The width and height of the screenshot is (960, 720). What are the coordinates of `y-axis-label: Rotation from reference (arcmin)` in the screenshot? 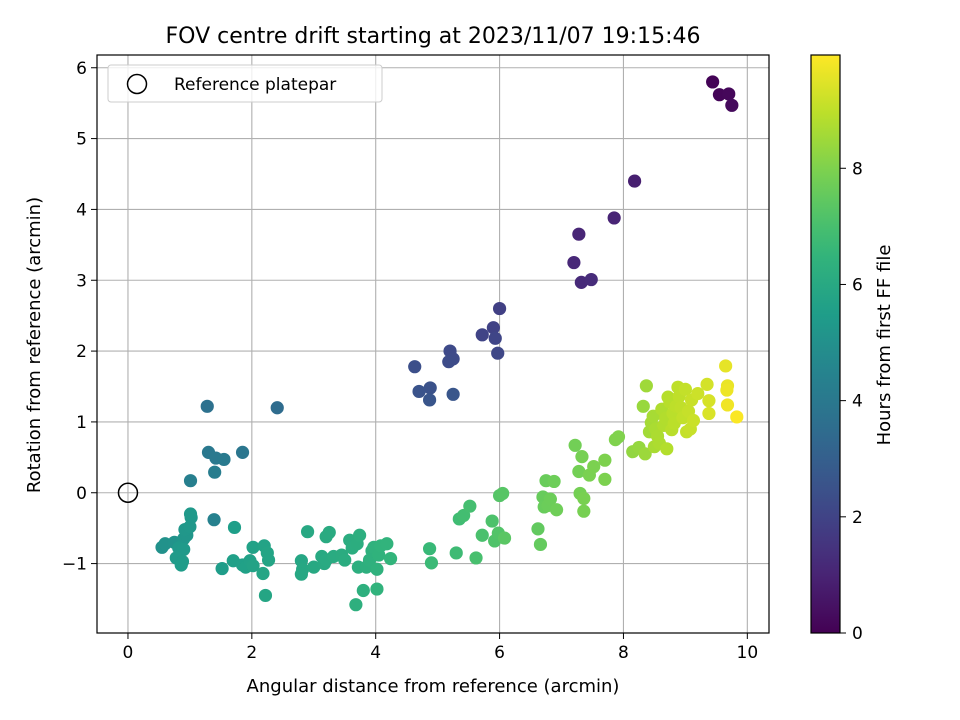 It's located at (34, 345).